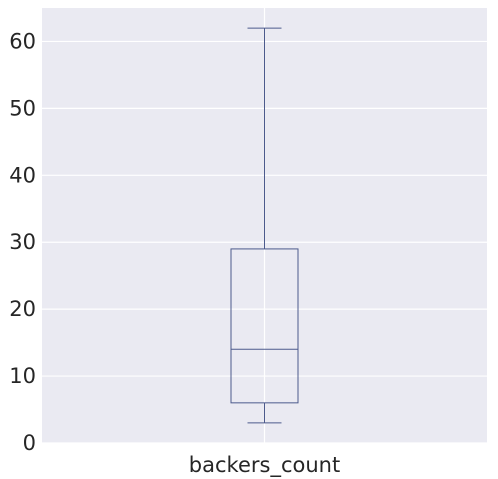  I want to click on box-plot, so click(264, 225).